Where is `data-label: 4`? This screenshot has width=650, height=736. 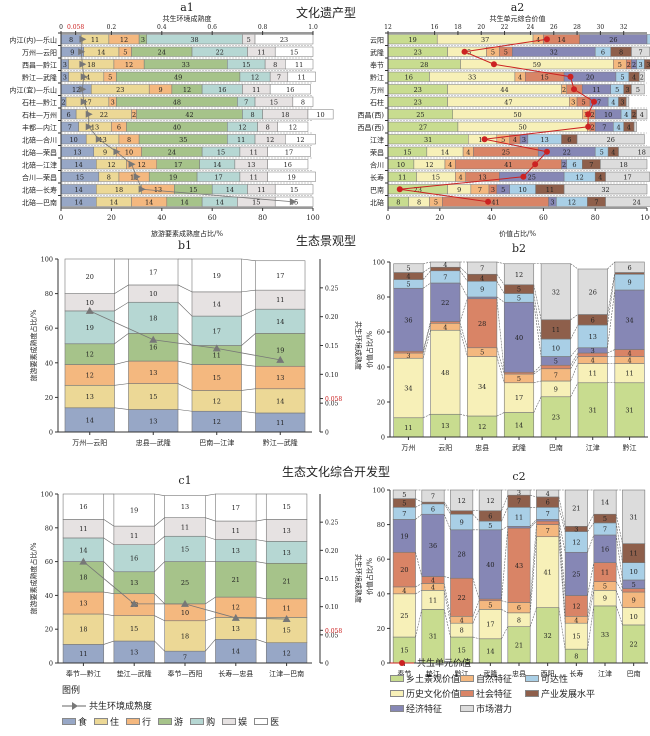
data-label: 4 is located at coordinates (445, 265).